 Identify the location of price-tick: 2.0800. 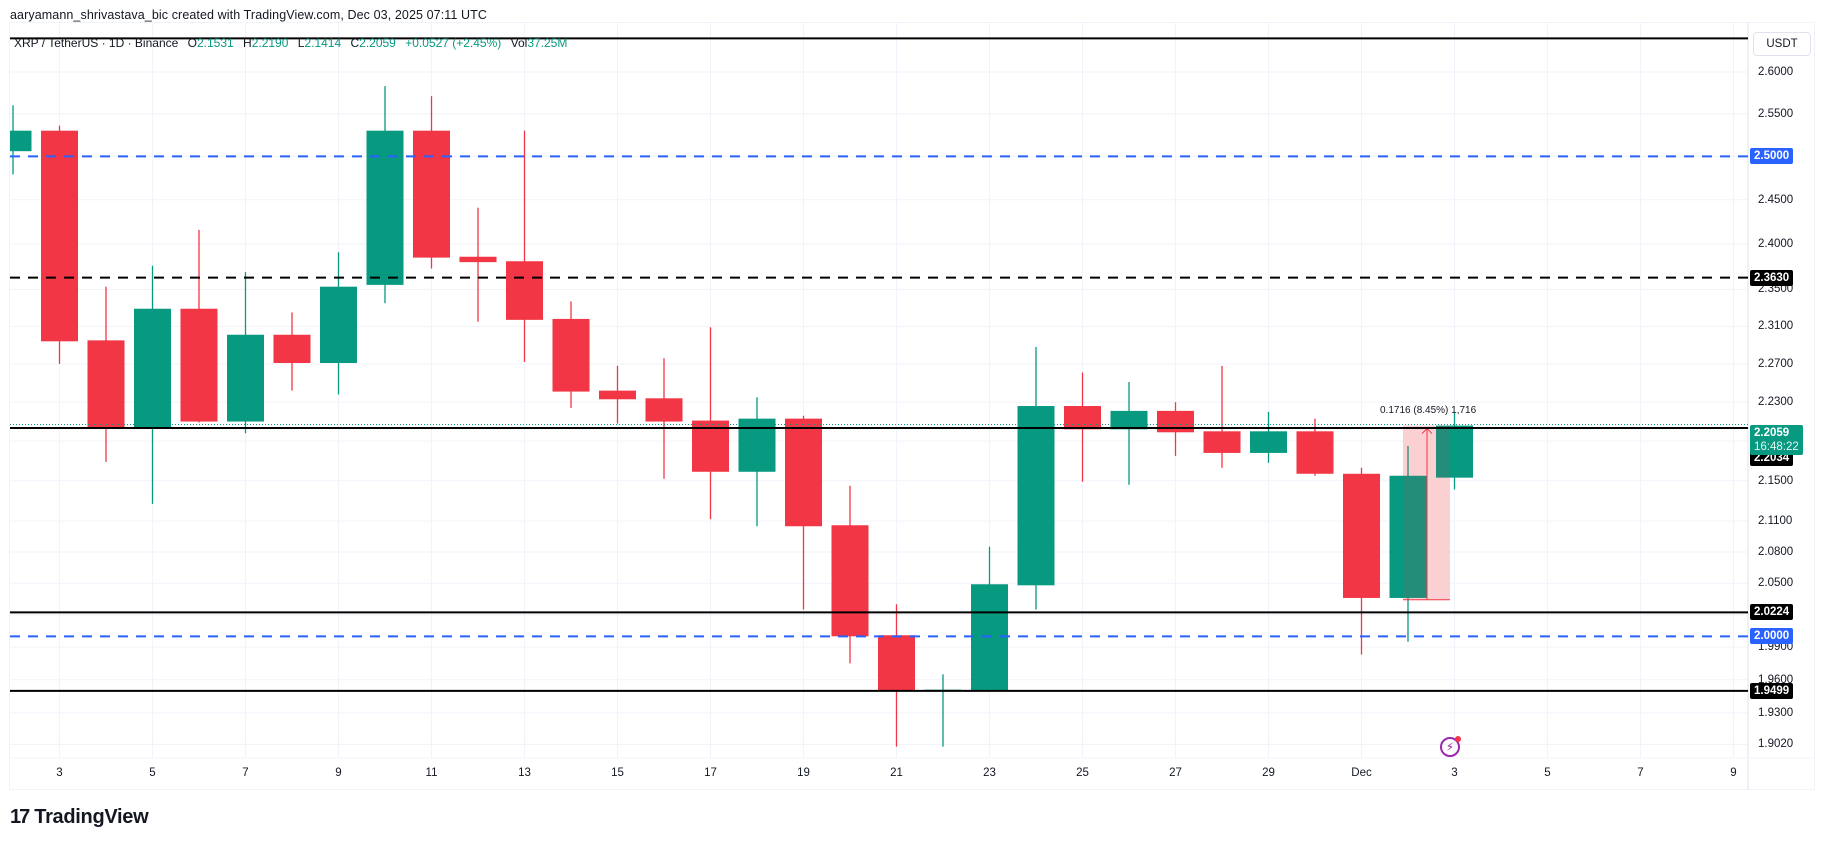
(1776, 551).